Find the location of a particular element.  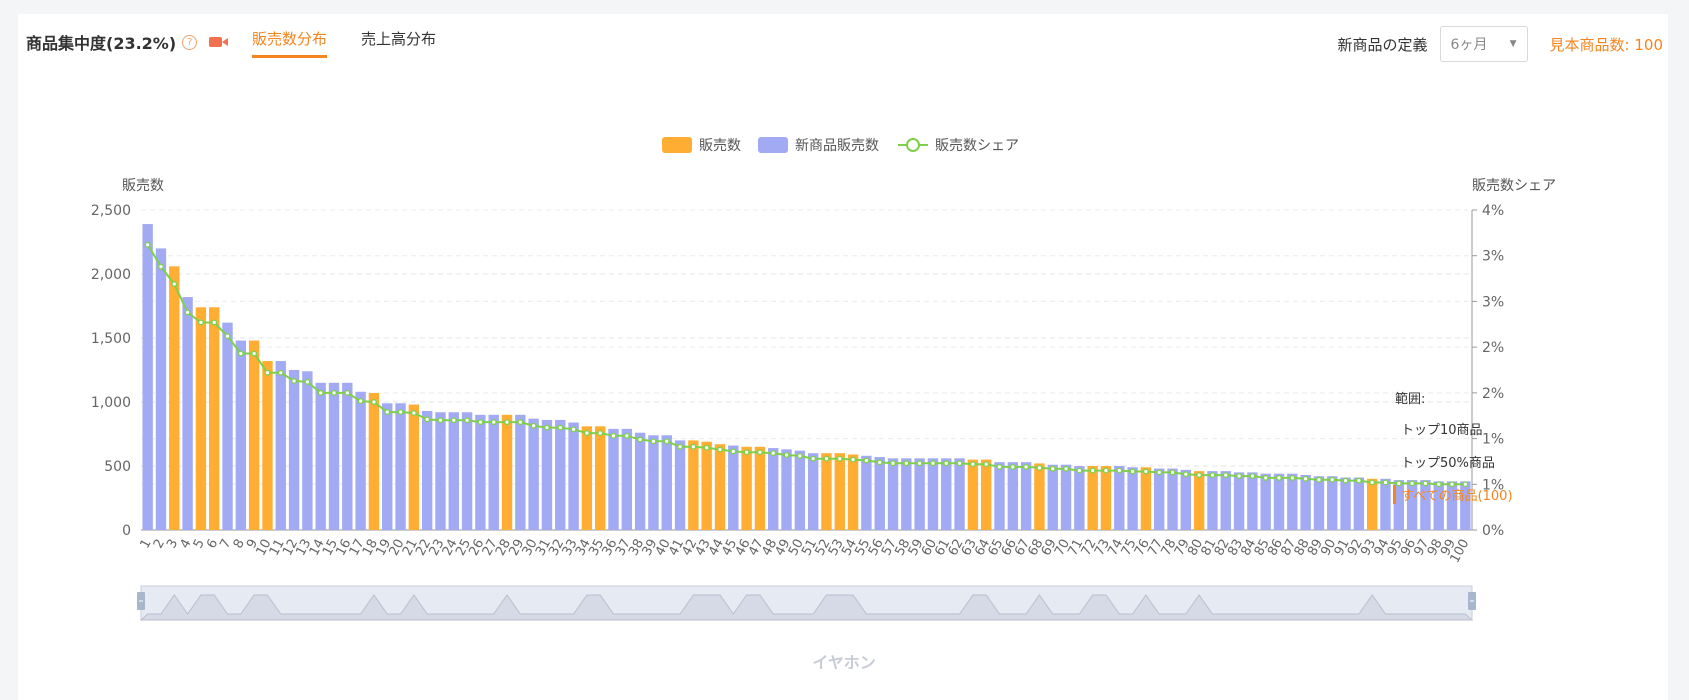

x-tick-label: 16 is located at coordinates (343, 548).